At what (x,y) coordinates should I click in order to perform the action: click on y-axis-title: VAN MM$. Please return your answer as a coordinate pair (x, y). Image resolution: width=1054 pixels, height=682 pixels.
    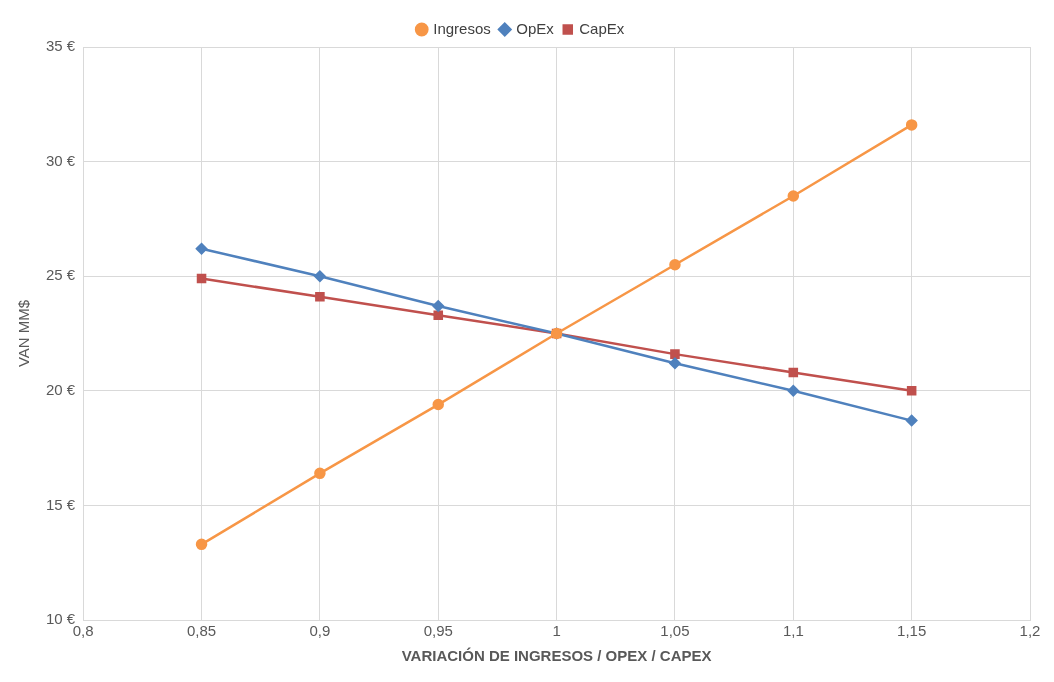
    Looking at the image, I should click on (24, 333).